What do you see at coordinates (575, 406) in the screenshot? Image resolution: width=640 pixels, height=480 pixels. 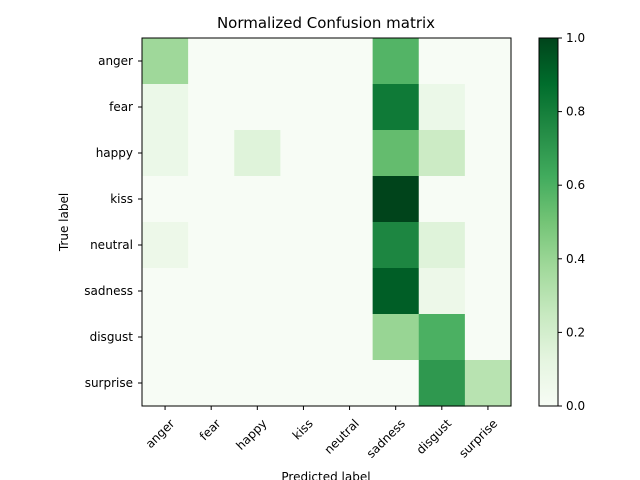 I see `colorbar-tick-label: 0.0` at bounding box center [575, 406].